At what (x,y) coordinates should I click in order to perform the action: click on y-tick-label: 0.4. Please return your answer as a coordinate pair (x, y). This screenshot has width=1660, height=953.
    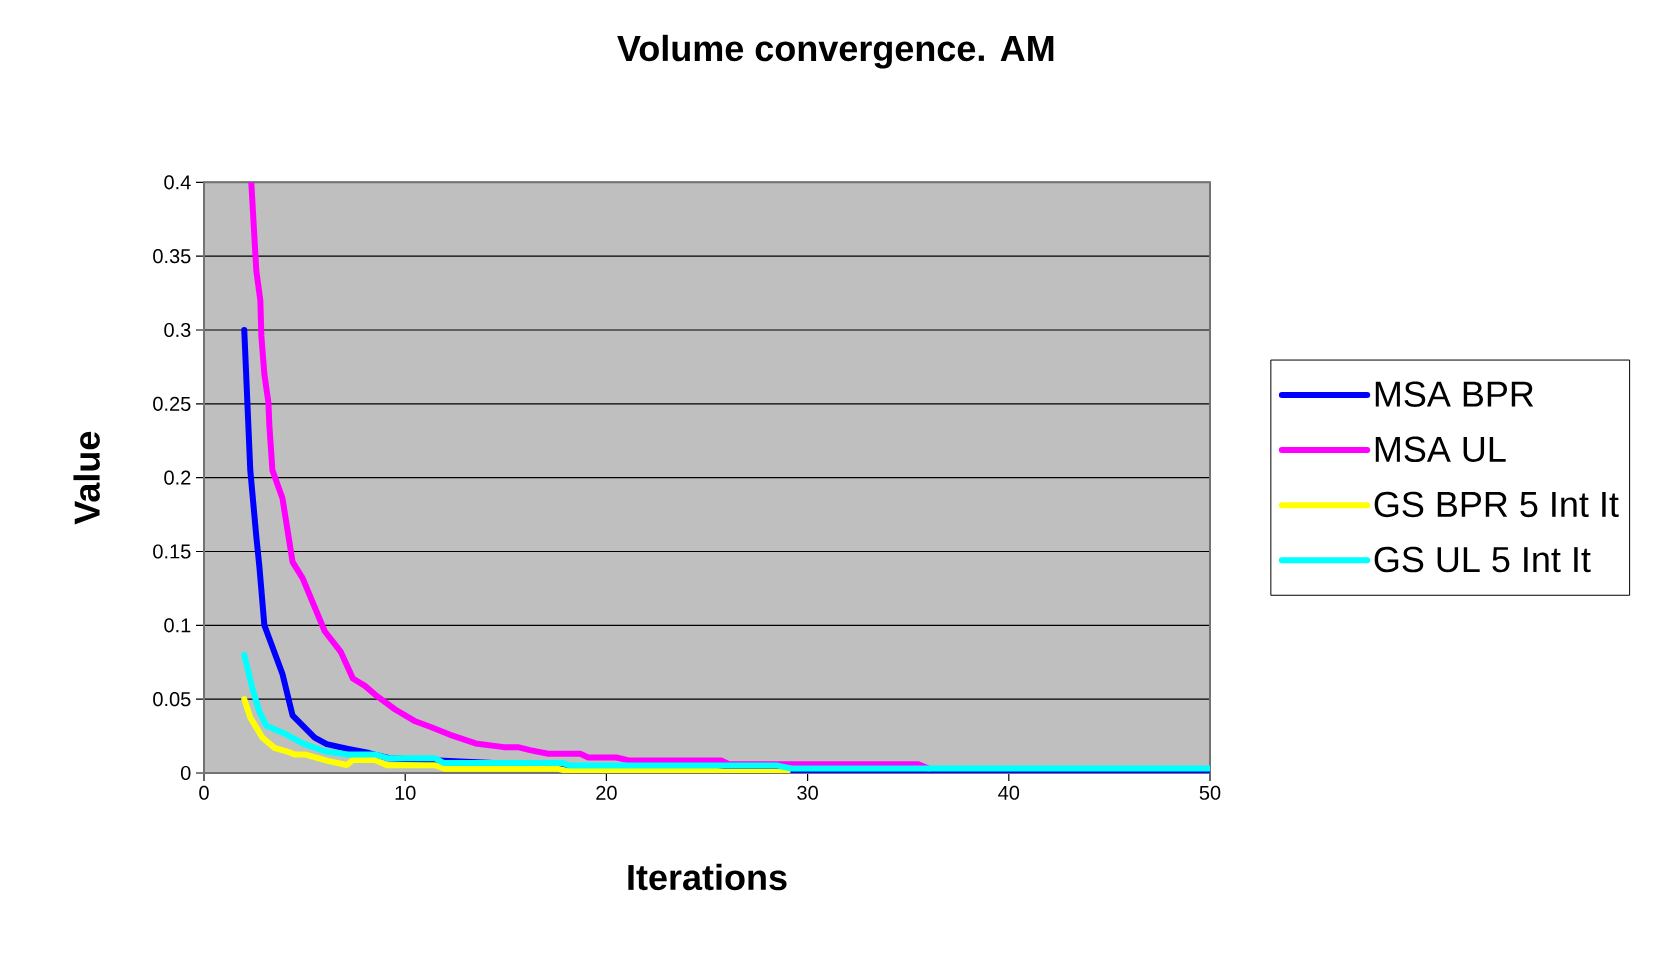
    Looking at the image, I should click on (177, 182).